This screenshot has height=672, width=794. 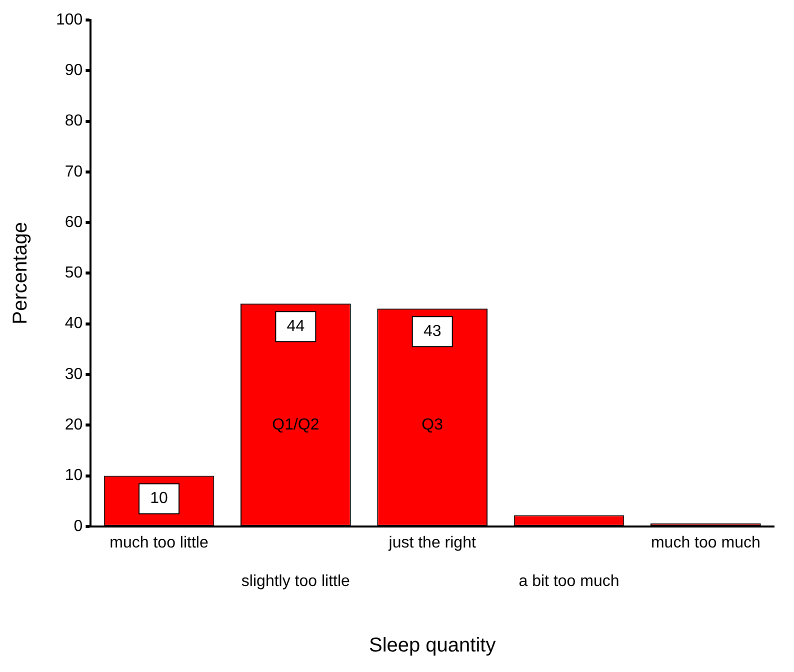 I want to click on x-tick-label: much too much, so click(x=705, y=543).